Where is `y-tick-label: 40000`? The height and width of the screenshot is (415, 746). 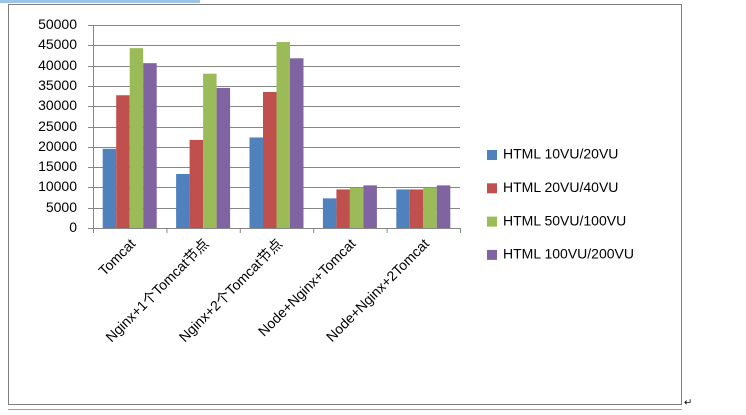 y-tick-label: 40000 is located at coordinates (57, 65).